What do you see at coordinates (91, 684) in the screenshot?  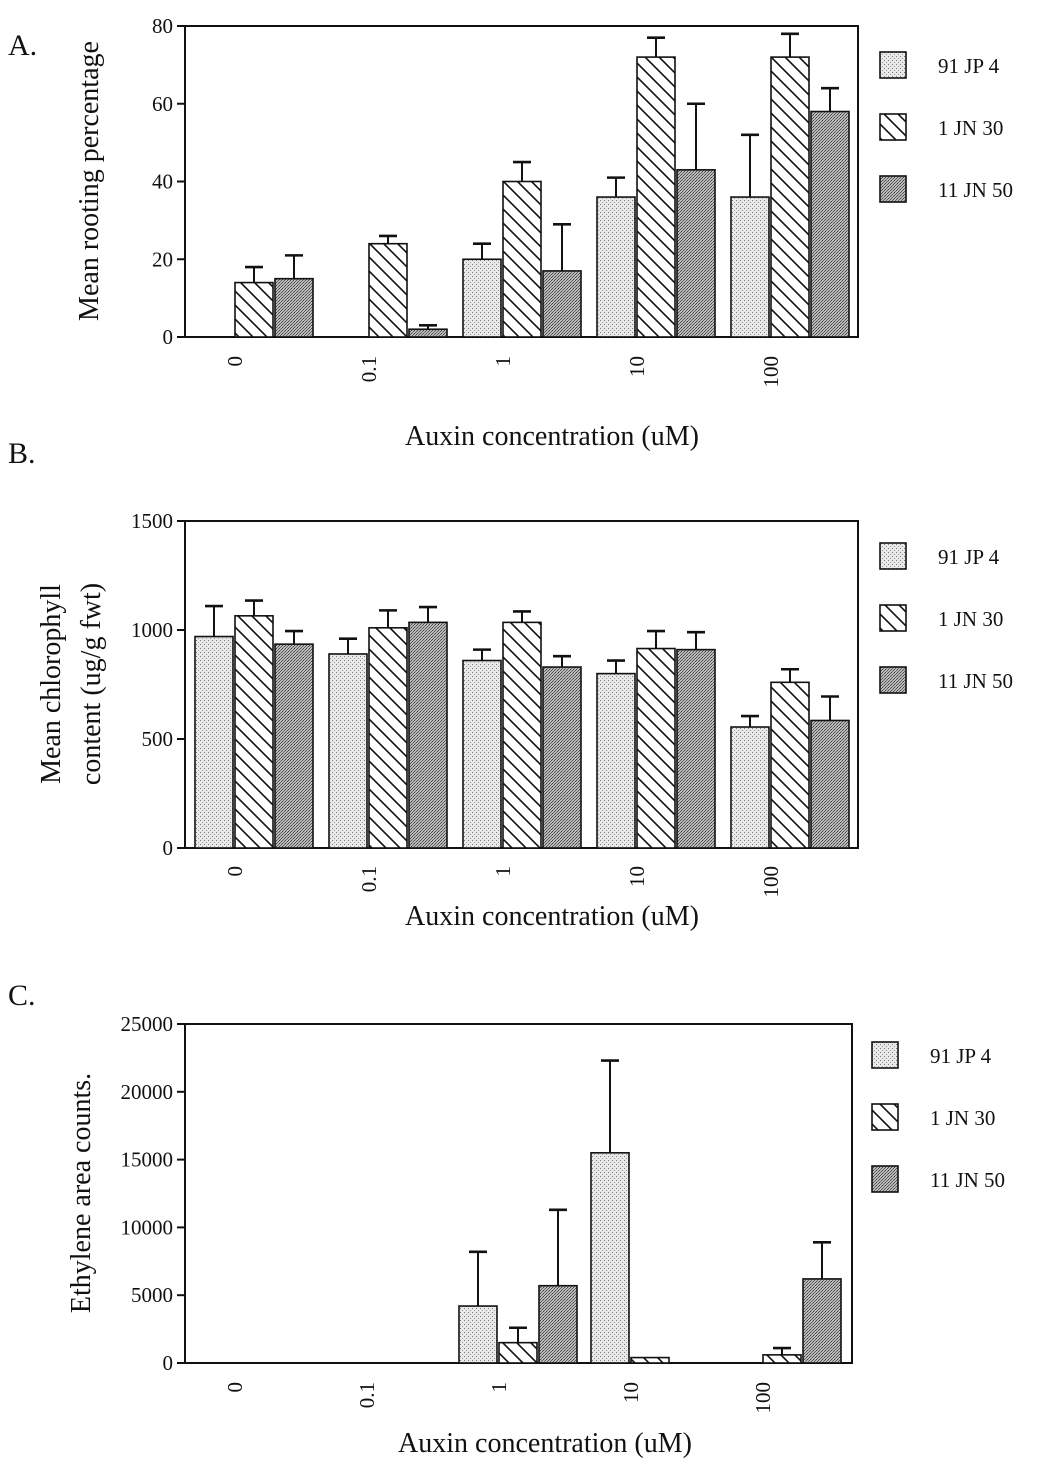 I see `y-axis-label: content (ug/g fwt)` at bounding box center [91, 684].